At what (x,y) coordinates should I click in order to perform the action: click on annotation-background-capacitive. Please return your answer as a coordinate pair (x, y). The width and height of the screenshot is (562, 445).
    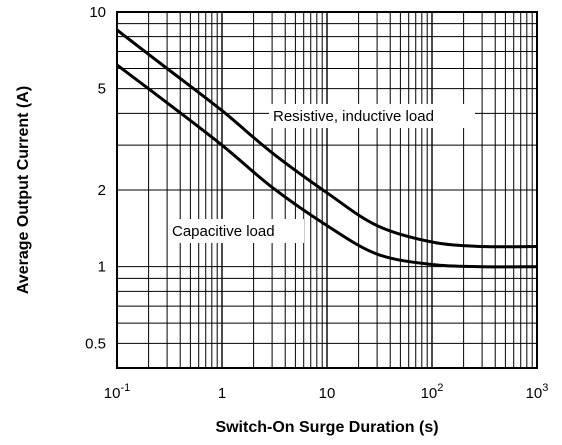
    Looking at the image, I should click on (236, 231).